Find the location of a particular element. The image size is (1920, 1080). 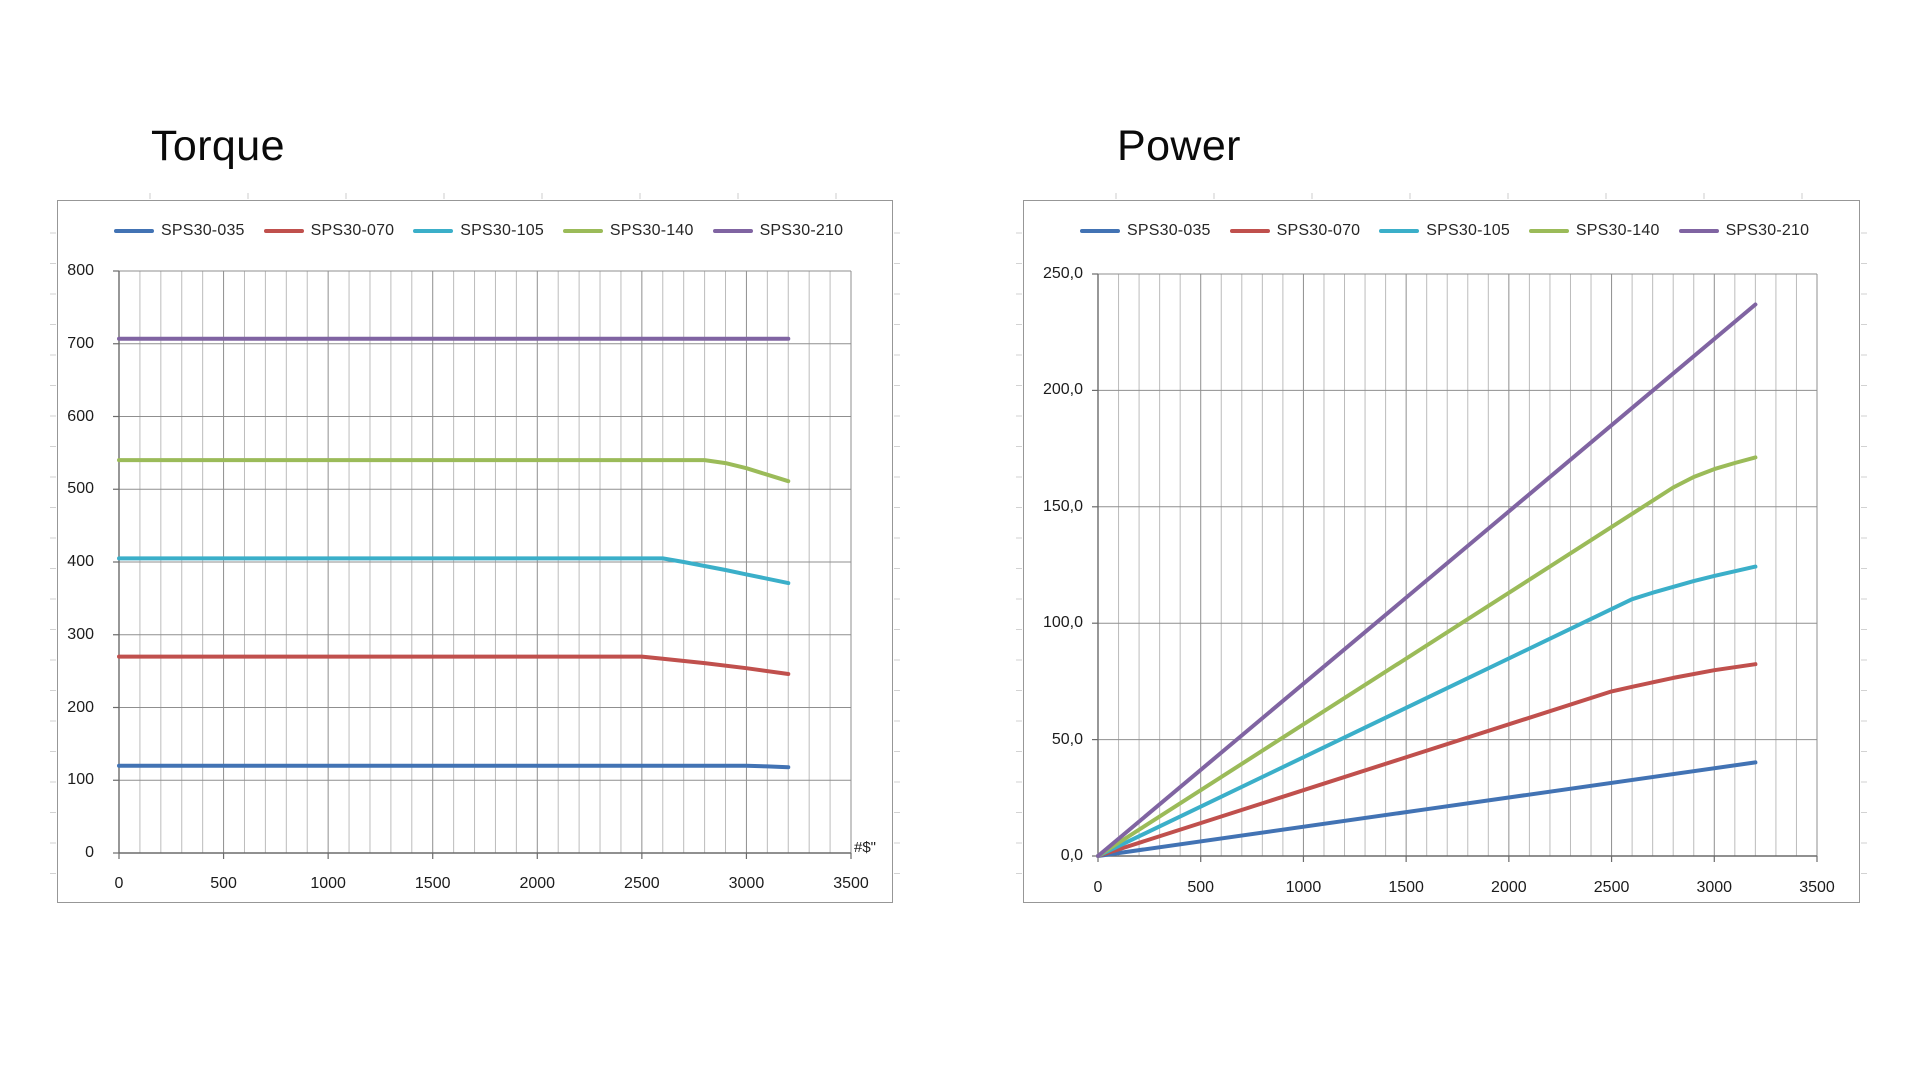

y-tick-label: 0,0 is located at coordinates (1071, 855).